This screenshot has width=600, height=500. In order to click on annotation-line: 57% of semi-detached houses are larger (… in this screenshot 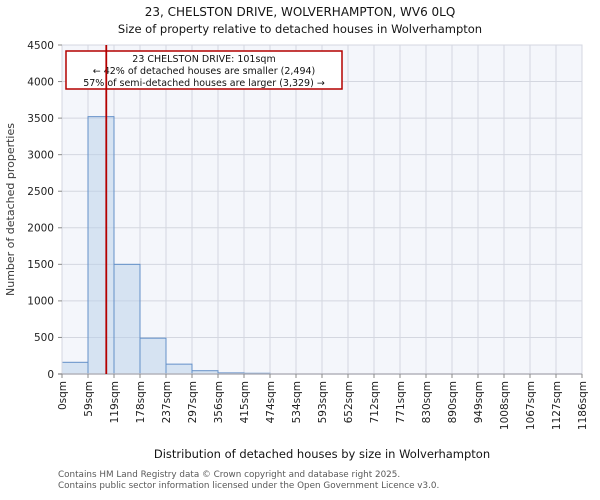, I will do `click(204, 83)`.